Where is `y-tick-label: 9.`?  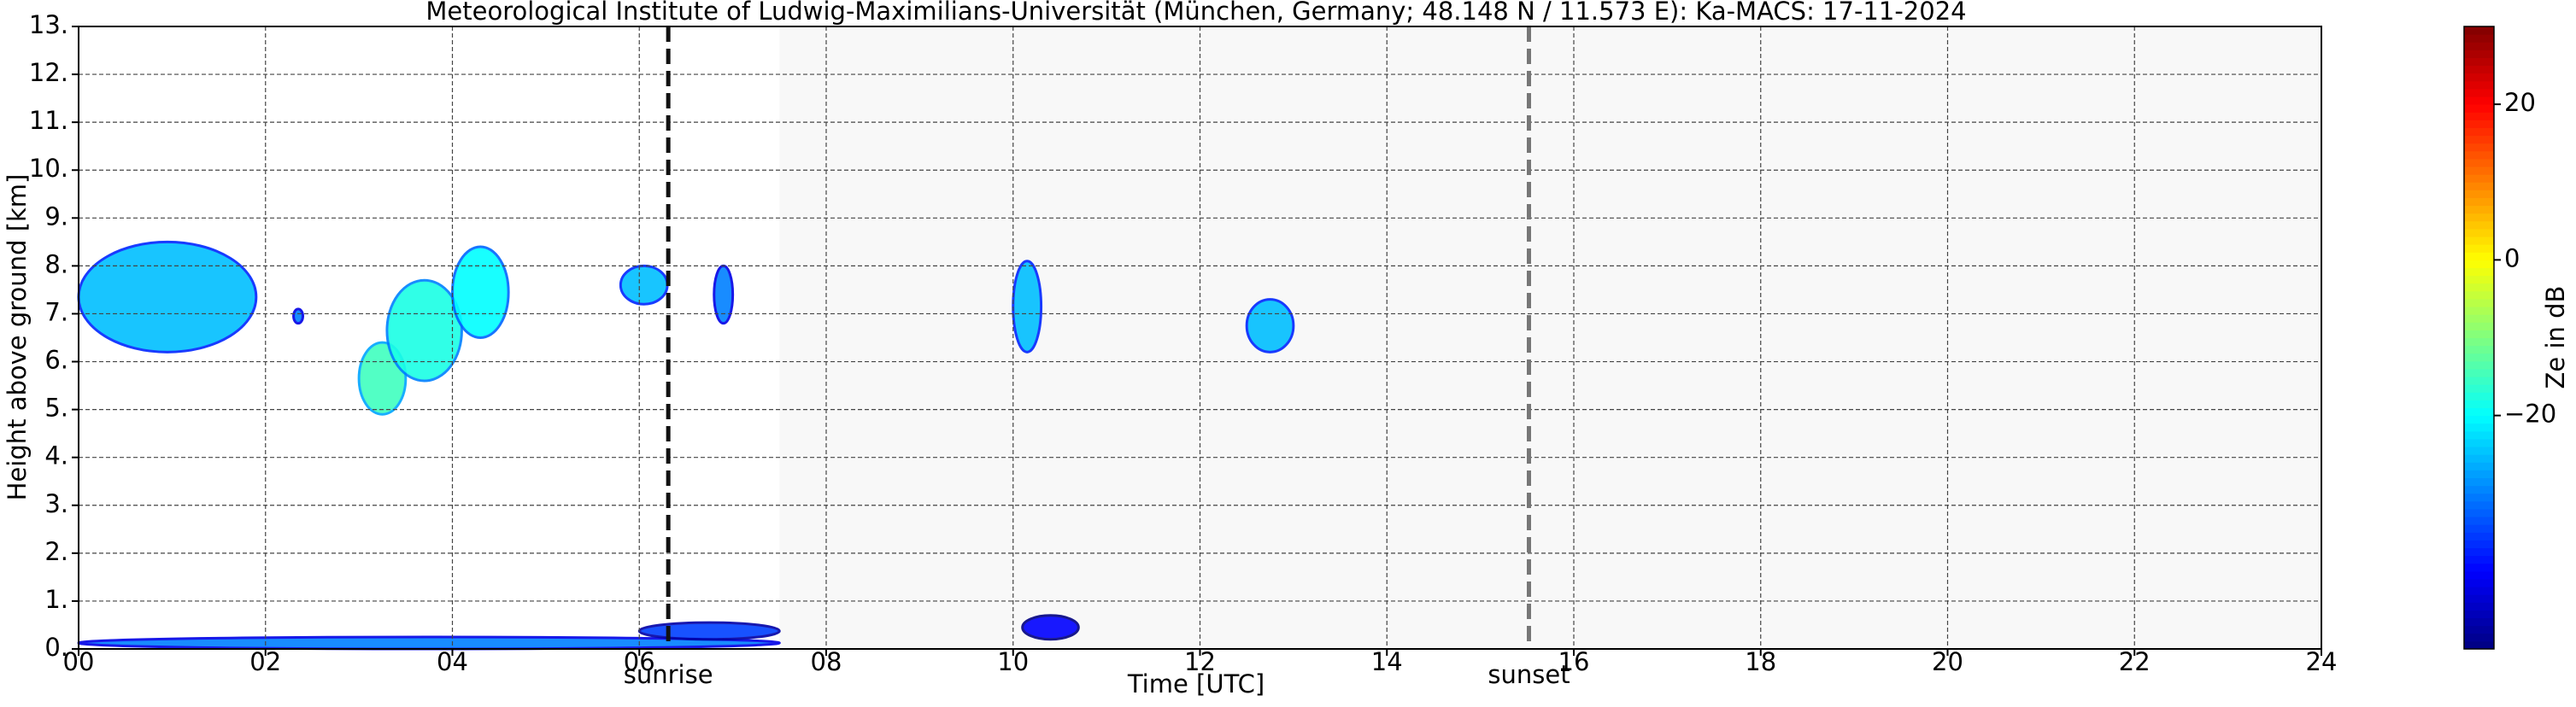
y-tick-label: 9. is located at coordinates (56, 216).